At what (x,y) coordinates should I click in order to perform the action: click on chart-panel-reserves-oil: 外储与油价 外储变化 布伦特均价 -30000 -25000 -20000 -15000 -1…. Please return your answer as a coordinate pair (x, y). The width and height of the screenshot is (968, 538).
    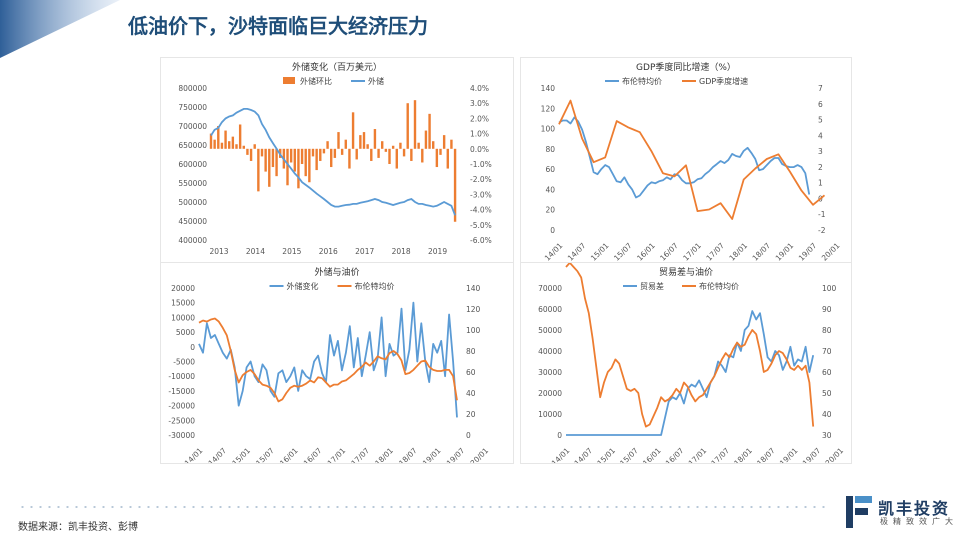
    Looking at the image, I should click on (337, 363).